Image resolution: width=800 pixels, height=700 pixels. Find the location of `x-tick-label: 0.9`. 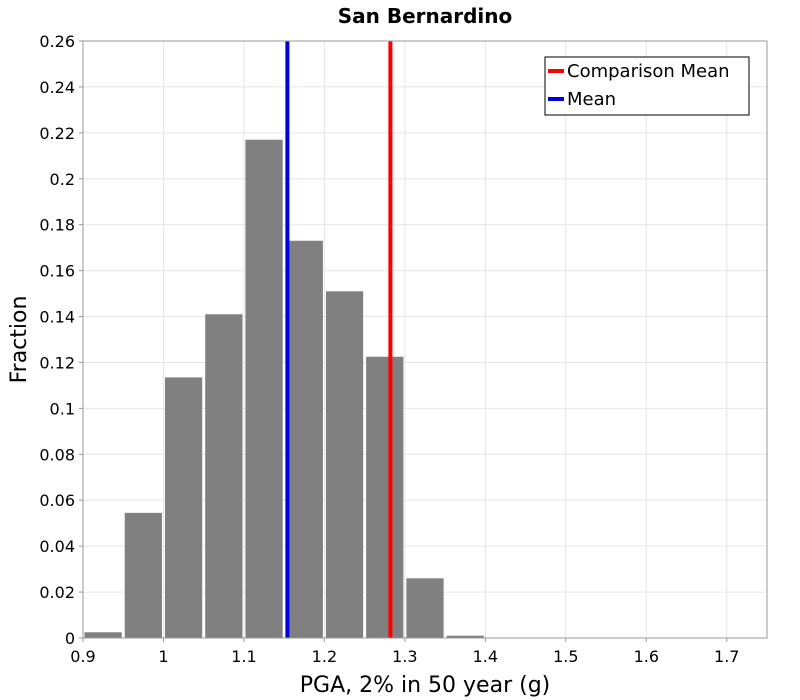

x-tick-label: 0.9 is located at coordinates (82, 656).